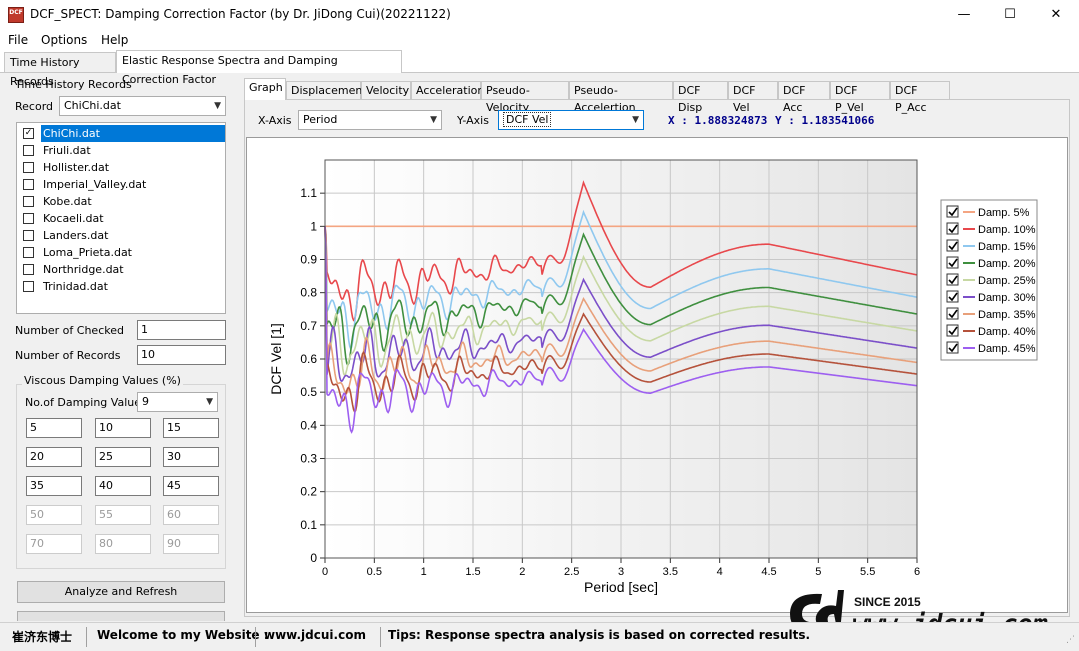 The image size is (1079, 651). Describe the element at coordinates (1007, 230) in the screenshot. I see `legend-label: Damp. 10%` at that location.